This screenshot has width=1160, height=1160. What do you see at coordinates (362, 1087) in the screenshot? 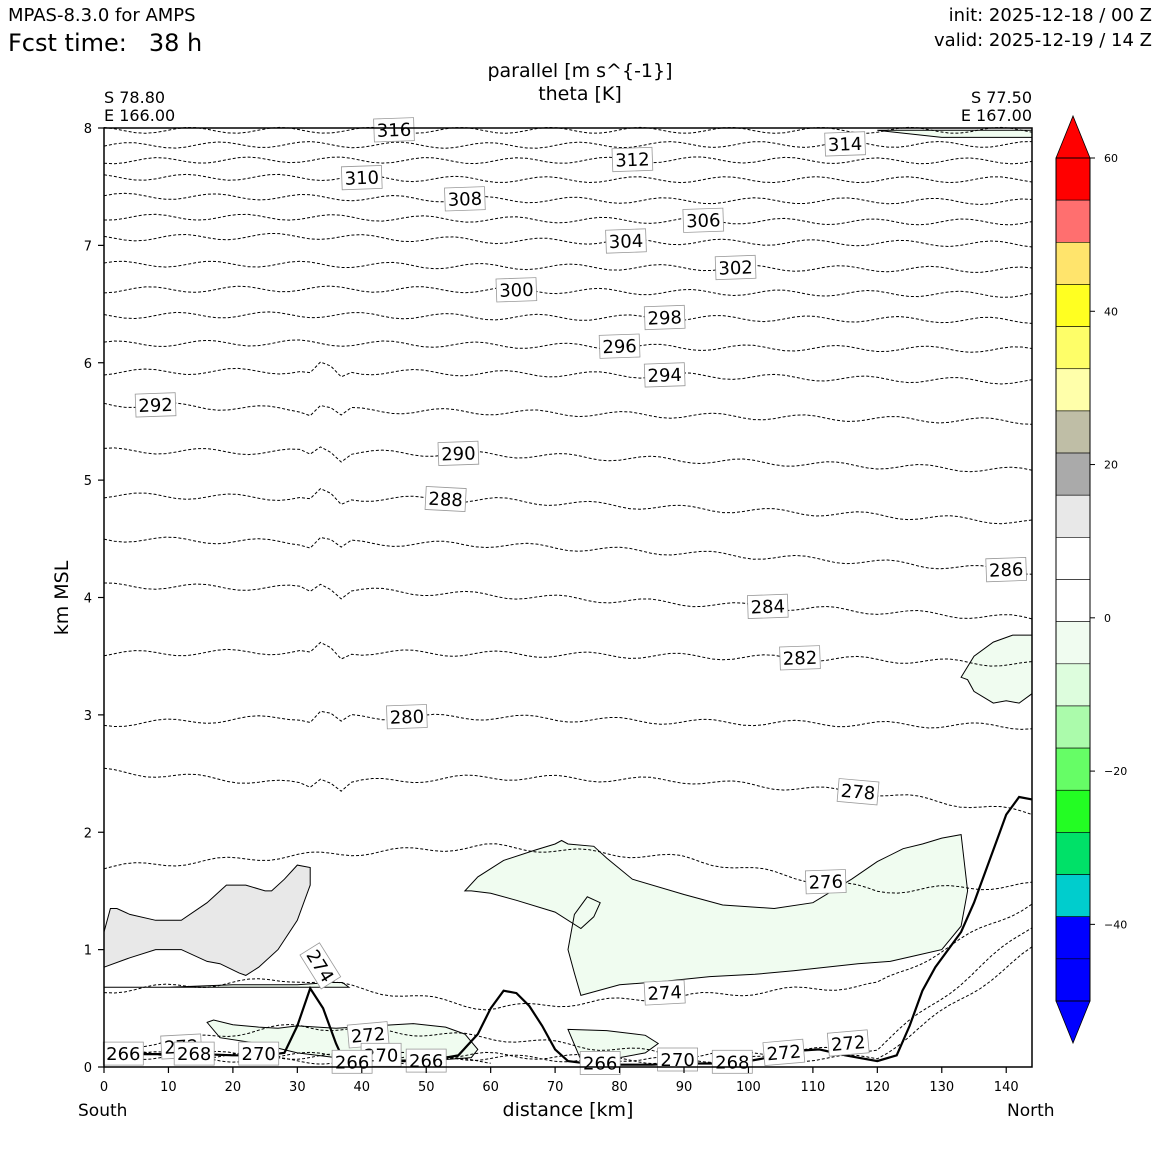
I see `x-tick-label: 40` at bounding box center [362, 1087].